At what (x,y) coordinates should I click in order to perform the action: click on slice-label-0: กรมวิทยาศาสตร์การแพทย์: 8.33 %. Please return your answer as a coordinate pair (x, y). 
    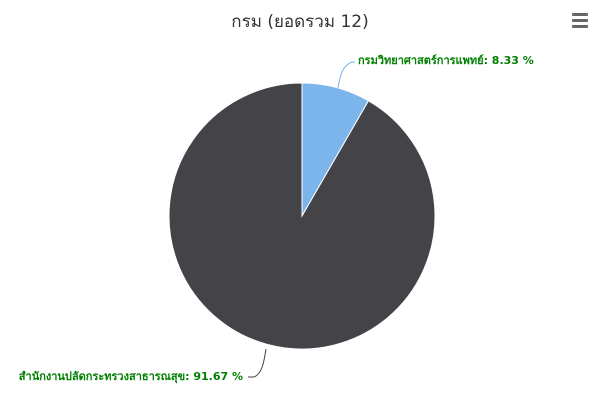
    Looking at the image, I should click on (446, 60).